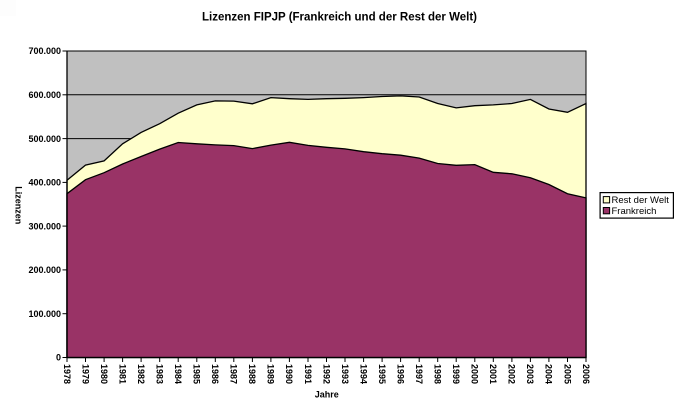 The width and height of the screenshot is (677, 402). What do you see at coordinates (382, 374) in the screenshot?
I see `svg-text: 1995` at bounding box center [382, 374].